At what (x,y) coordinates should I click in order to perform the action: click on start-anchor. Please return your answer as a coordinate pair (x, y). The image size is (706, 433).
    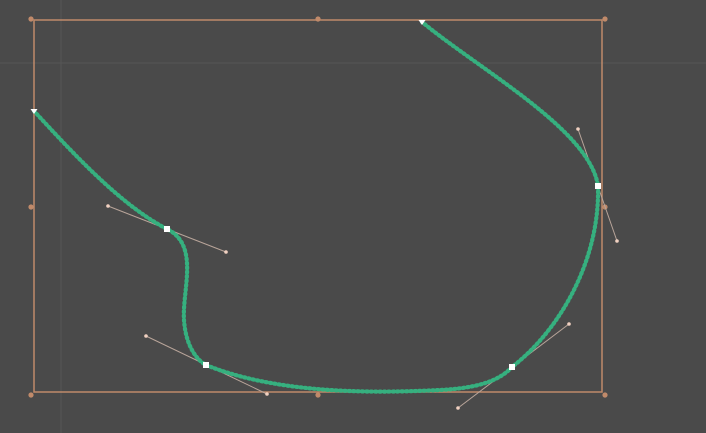
    Looking at the image, I should click on (34, 111).